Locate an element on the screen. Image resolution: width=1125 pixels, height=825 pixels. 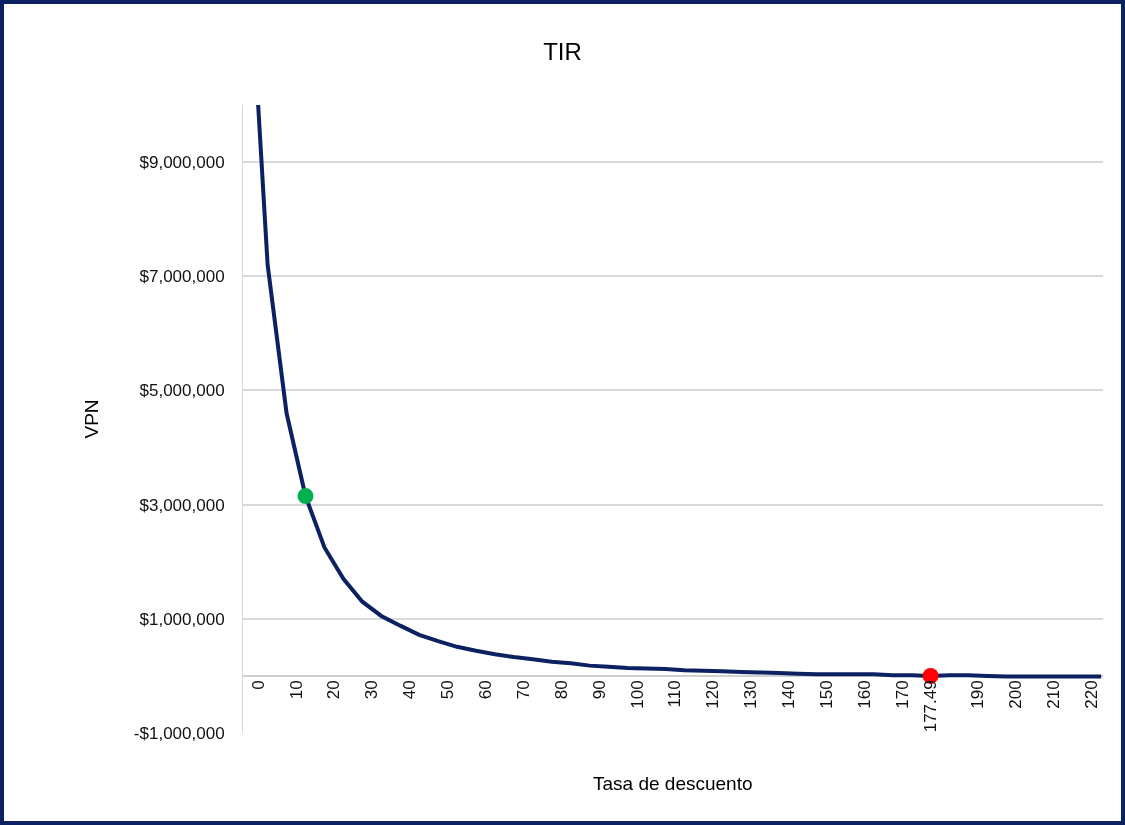
y-tick-label: $5,000,000 is located at coordinates (182, 391).